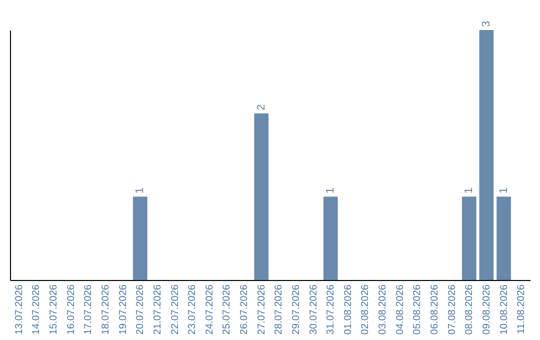 This screenshot has height=340, width=540. I want to click on x-tick-label: 07.08.2026, so click(452, 309).